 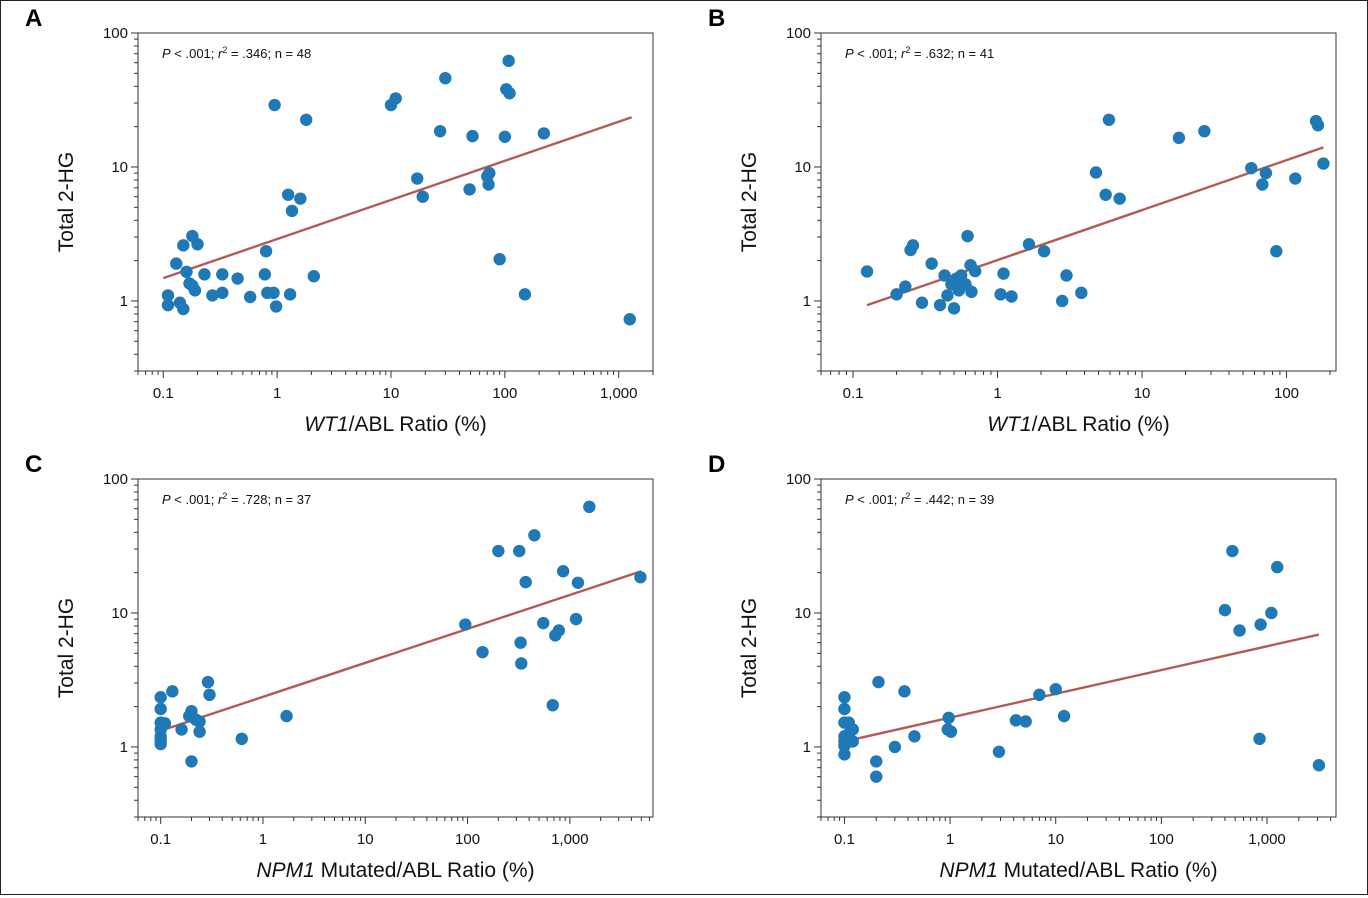 What do you see at coordinates (1078, 424) in the screenshot?
I see `panel-b-x-axis-label: WT1/ABL Ratio (%)` at bounding box center [1078, 424].